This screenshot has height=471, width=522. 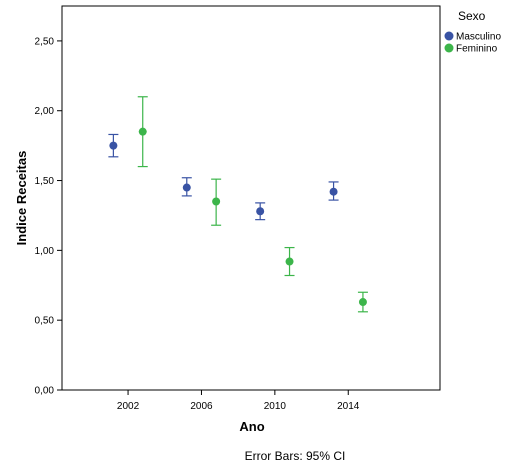 What do you see at coordinates (45, 251) in the screenshot?
I see `y-tick-label: 1,00` at bounding box center [45, 251].